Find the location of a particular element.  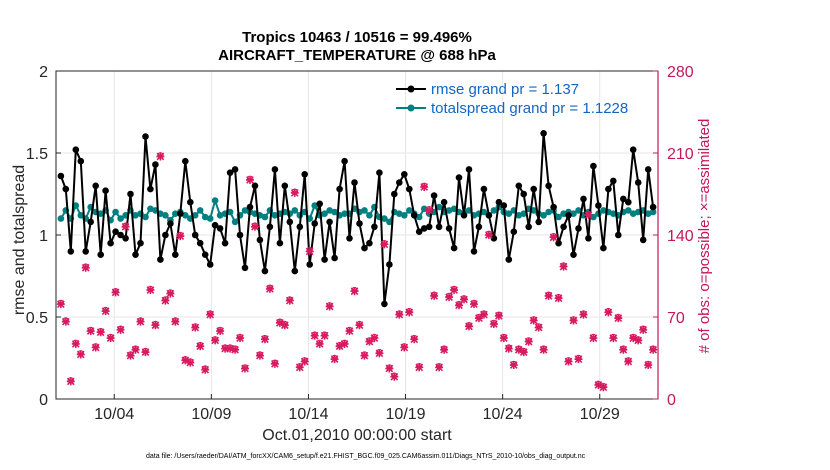

y-tick-label-1: 0.5 is located at coordinates (37, 318).